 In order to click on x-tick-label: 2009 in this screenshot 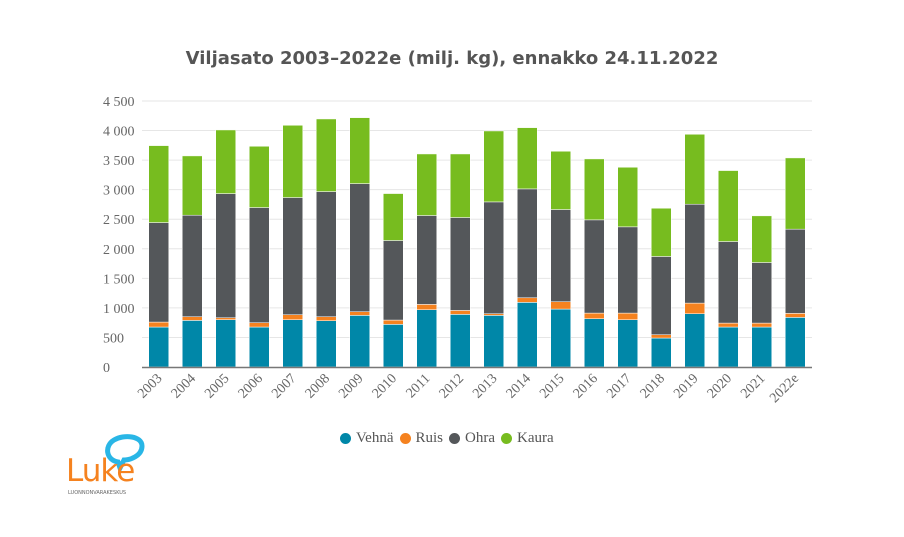, I will do `click(351, 386)`.